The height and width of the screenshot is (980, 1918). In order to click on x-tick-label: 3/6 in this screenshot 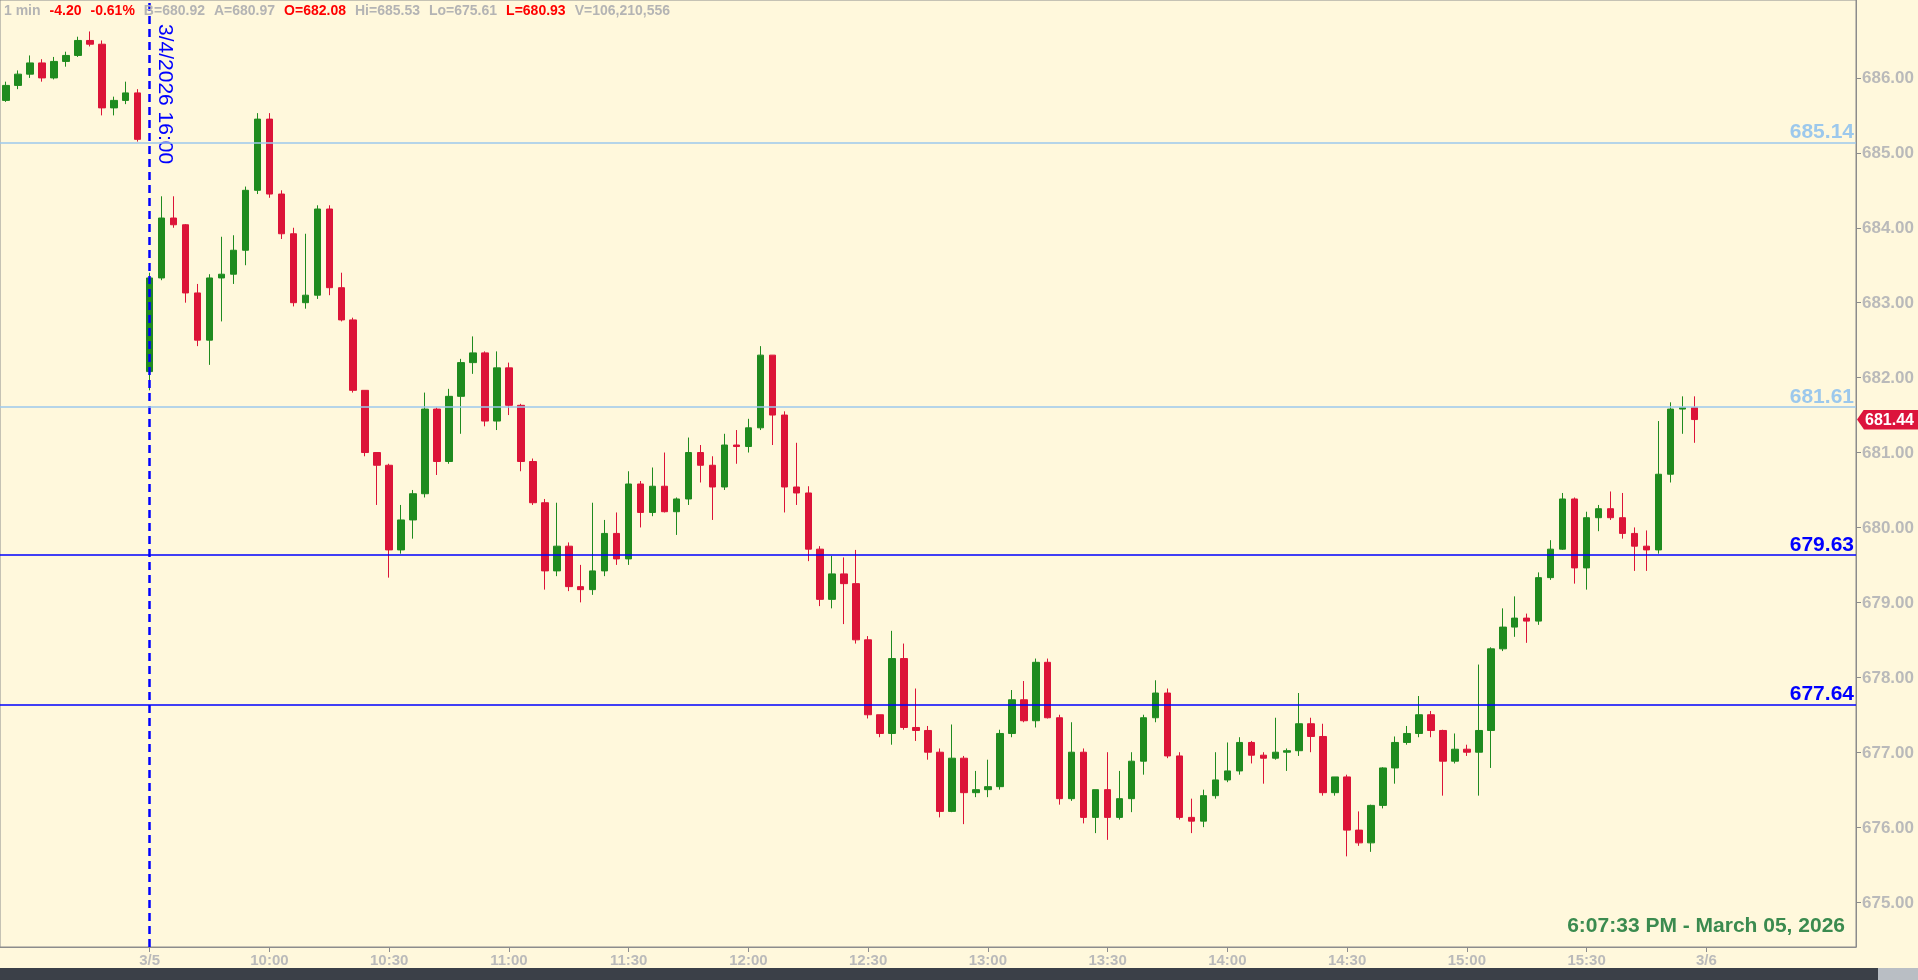, I will do `click(1706, 959)`.